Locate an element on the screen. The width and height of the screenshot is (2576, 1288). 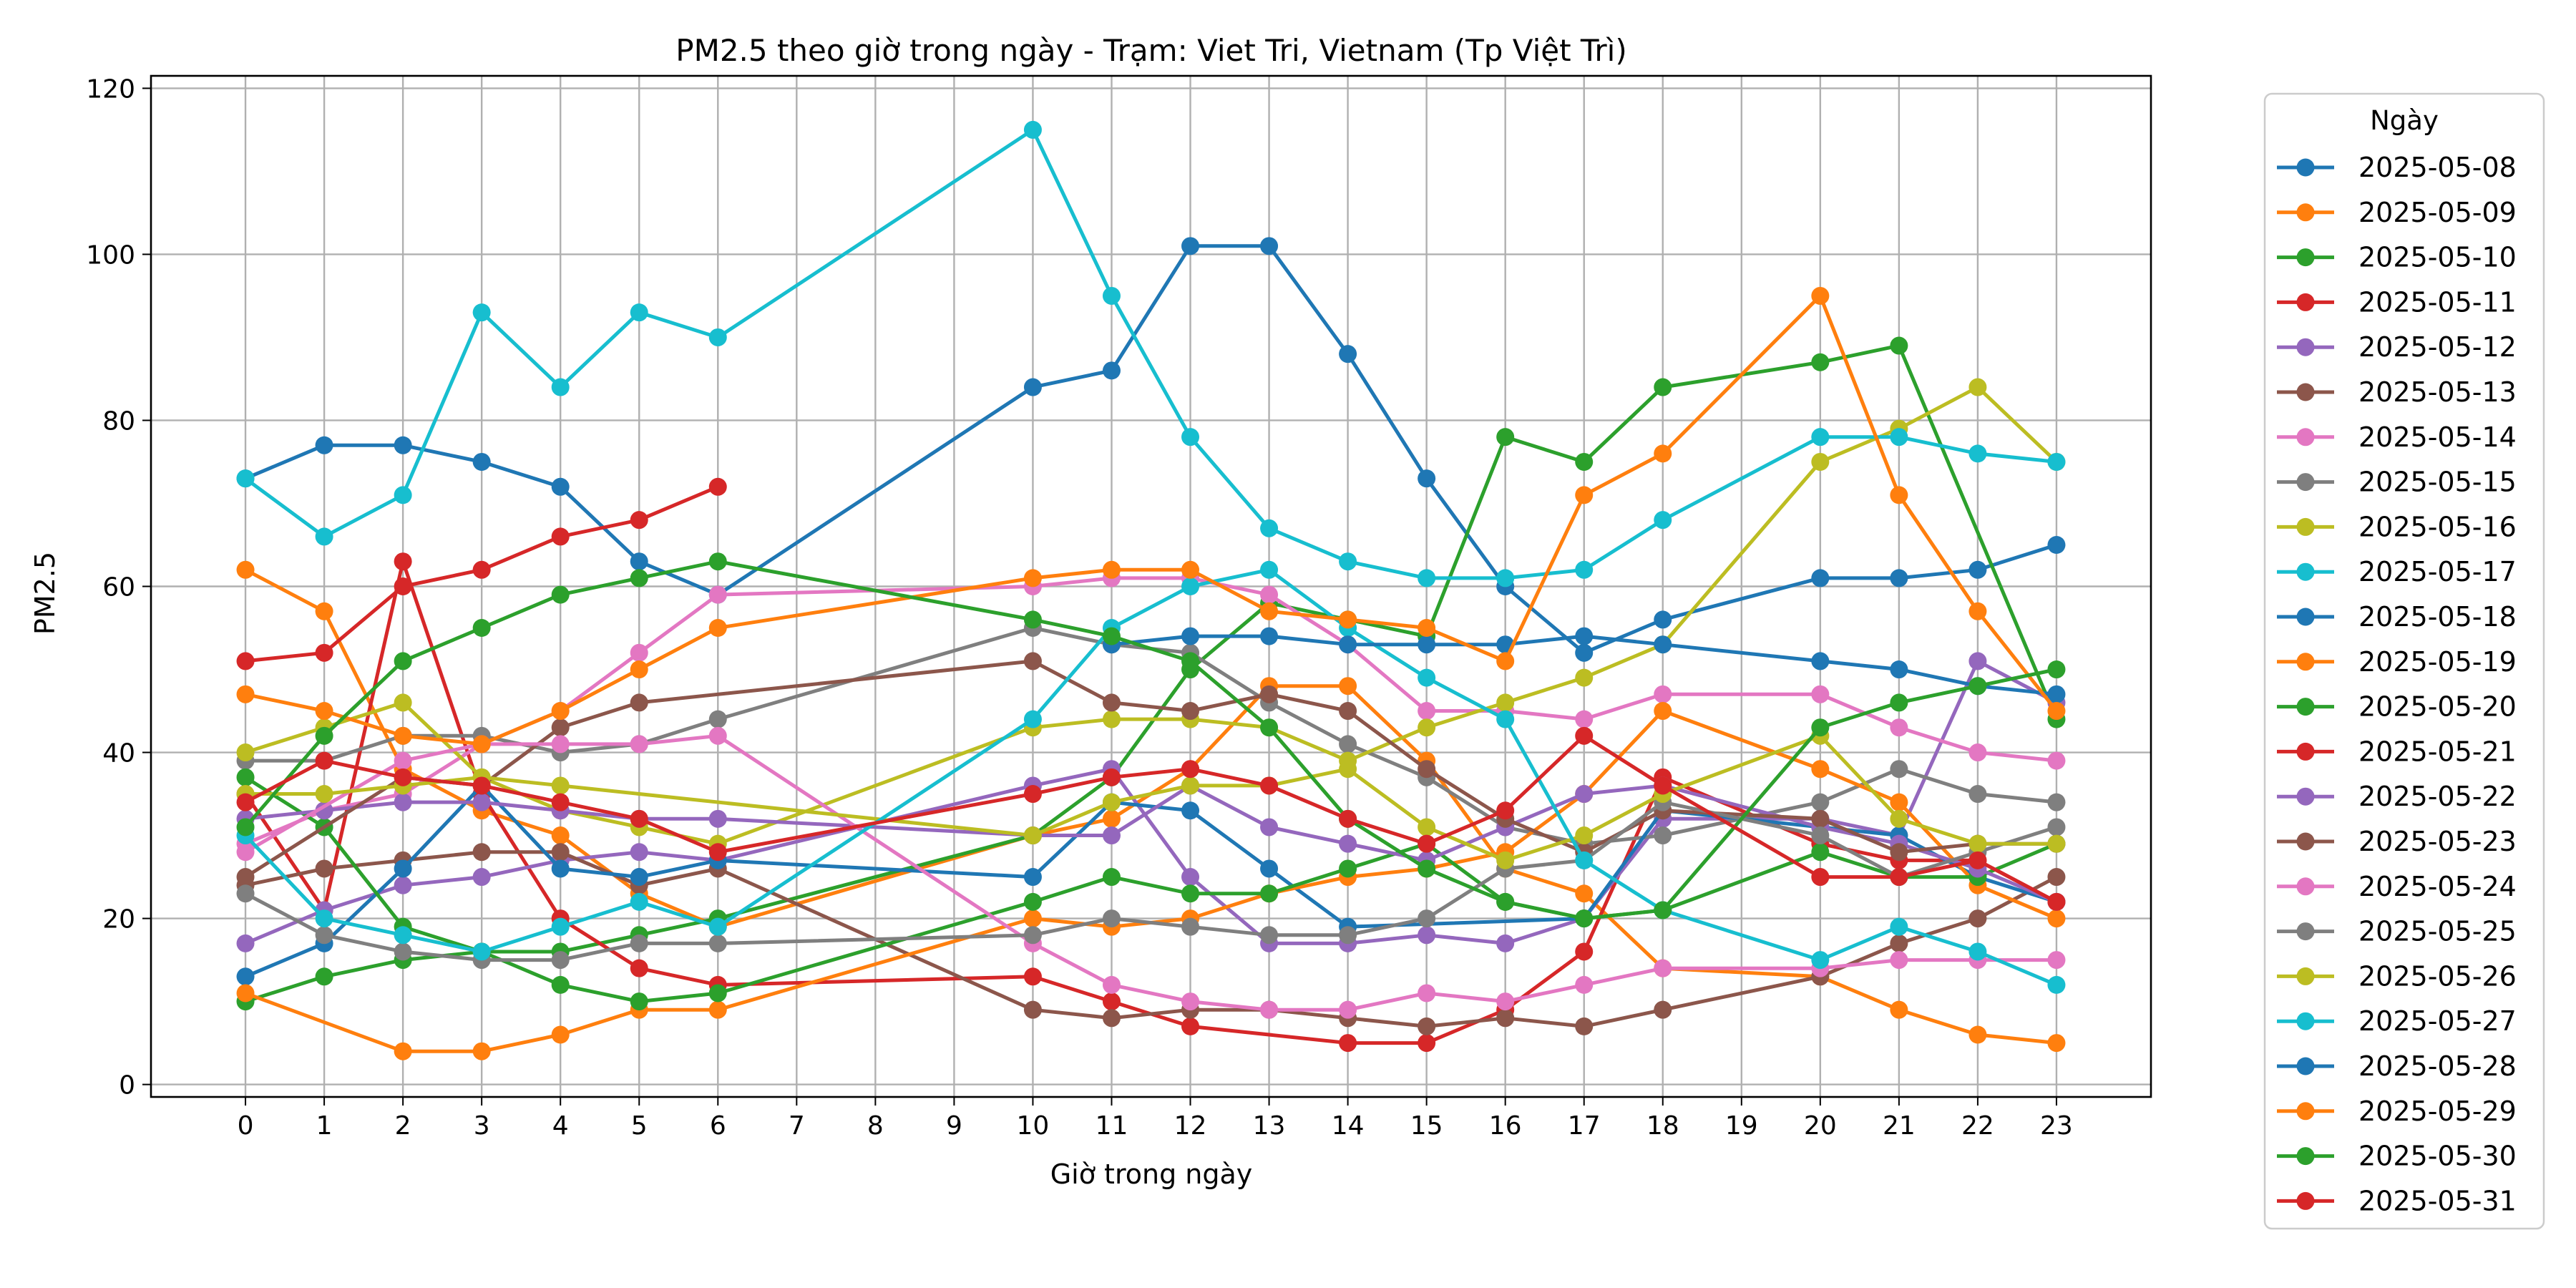
x-tick-label: 3 is located at coordinates (482, 1126).